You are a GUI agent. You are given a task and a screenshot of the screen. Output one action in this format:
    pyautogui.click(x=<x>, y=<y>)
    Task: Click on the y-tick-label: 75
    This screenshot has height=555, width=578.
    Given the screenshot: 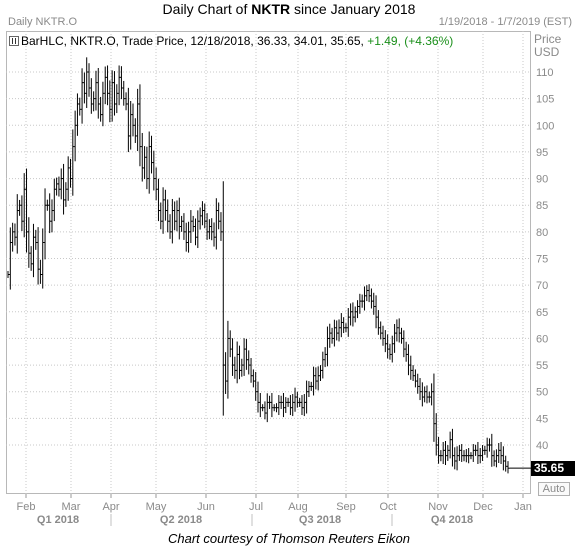 What is the action you would take?
    pyautogui.click(x=542, y=260)
    